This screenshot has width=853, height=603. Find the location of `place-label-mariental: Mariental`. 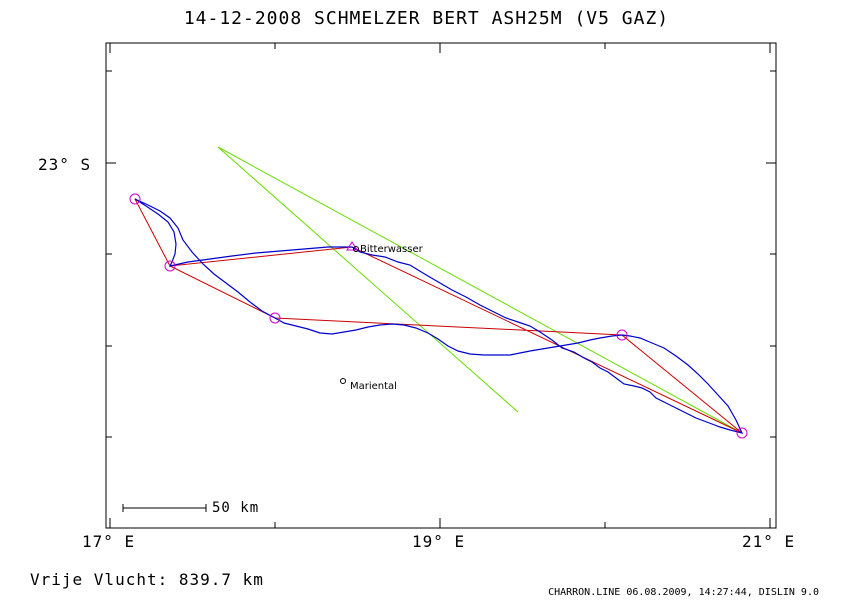

place-label-mariental: Mariental is located at coordinates (373, 386).